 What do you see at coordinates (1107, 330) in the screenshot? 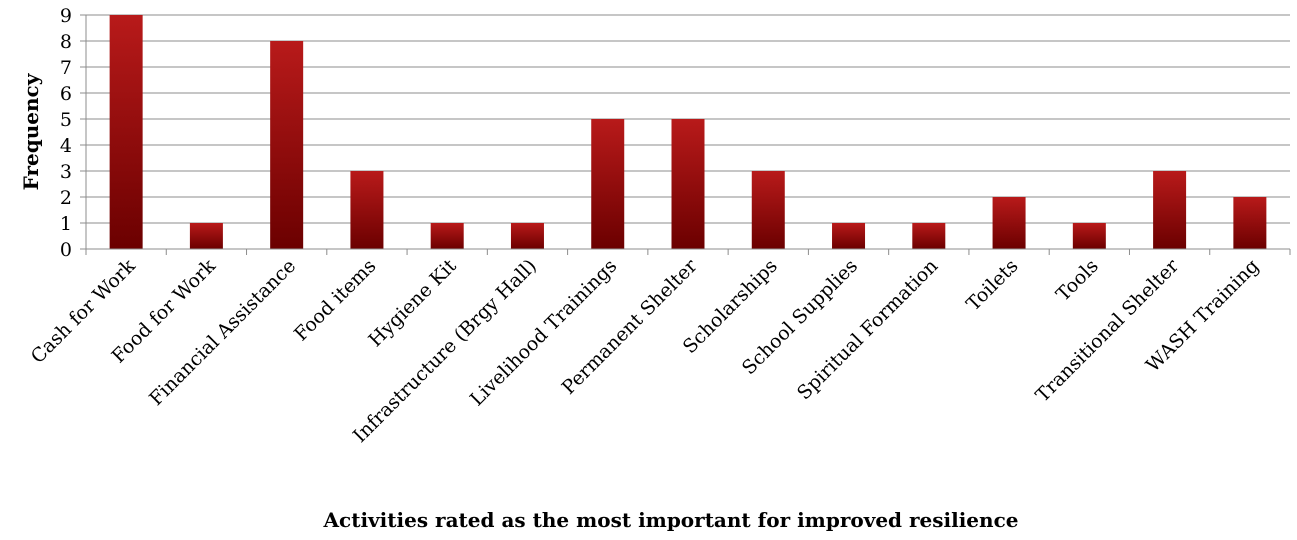
I see `x-tick-label: Transitional Shelter` at bounding box center [1107, 330].